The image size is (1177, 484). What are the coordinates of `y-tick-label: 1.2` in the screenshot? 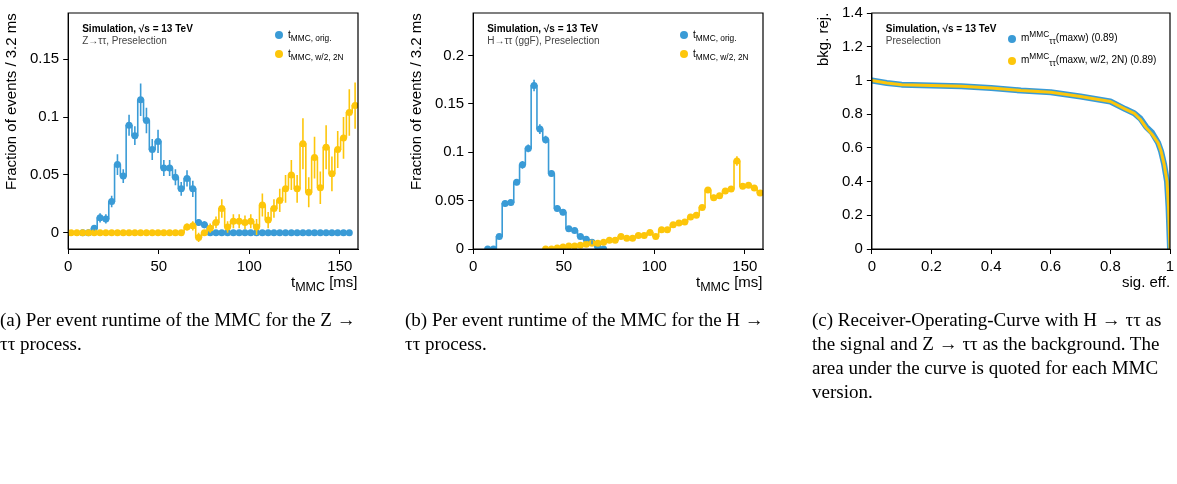 It's located at (852, 45).